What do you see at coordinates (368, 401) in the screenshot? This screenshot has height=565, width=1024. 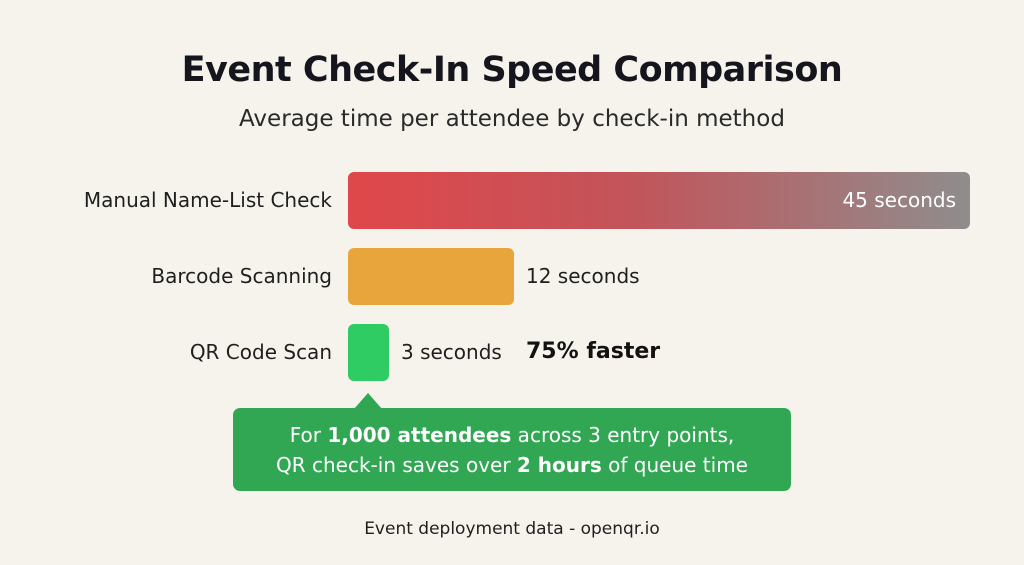 I see `callout-pointer` at bounding box center [368, 401].